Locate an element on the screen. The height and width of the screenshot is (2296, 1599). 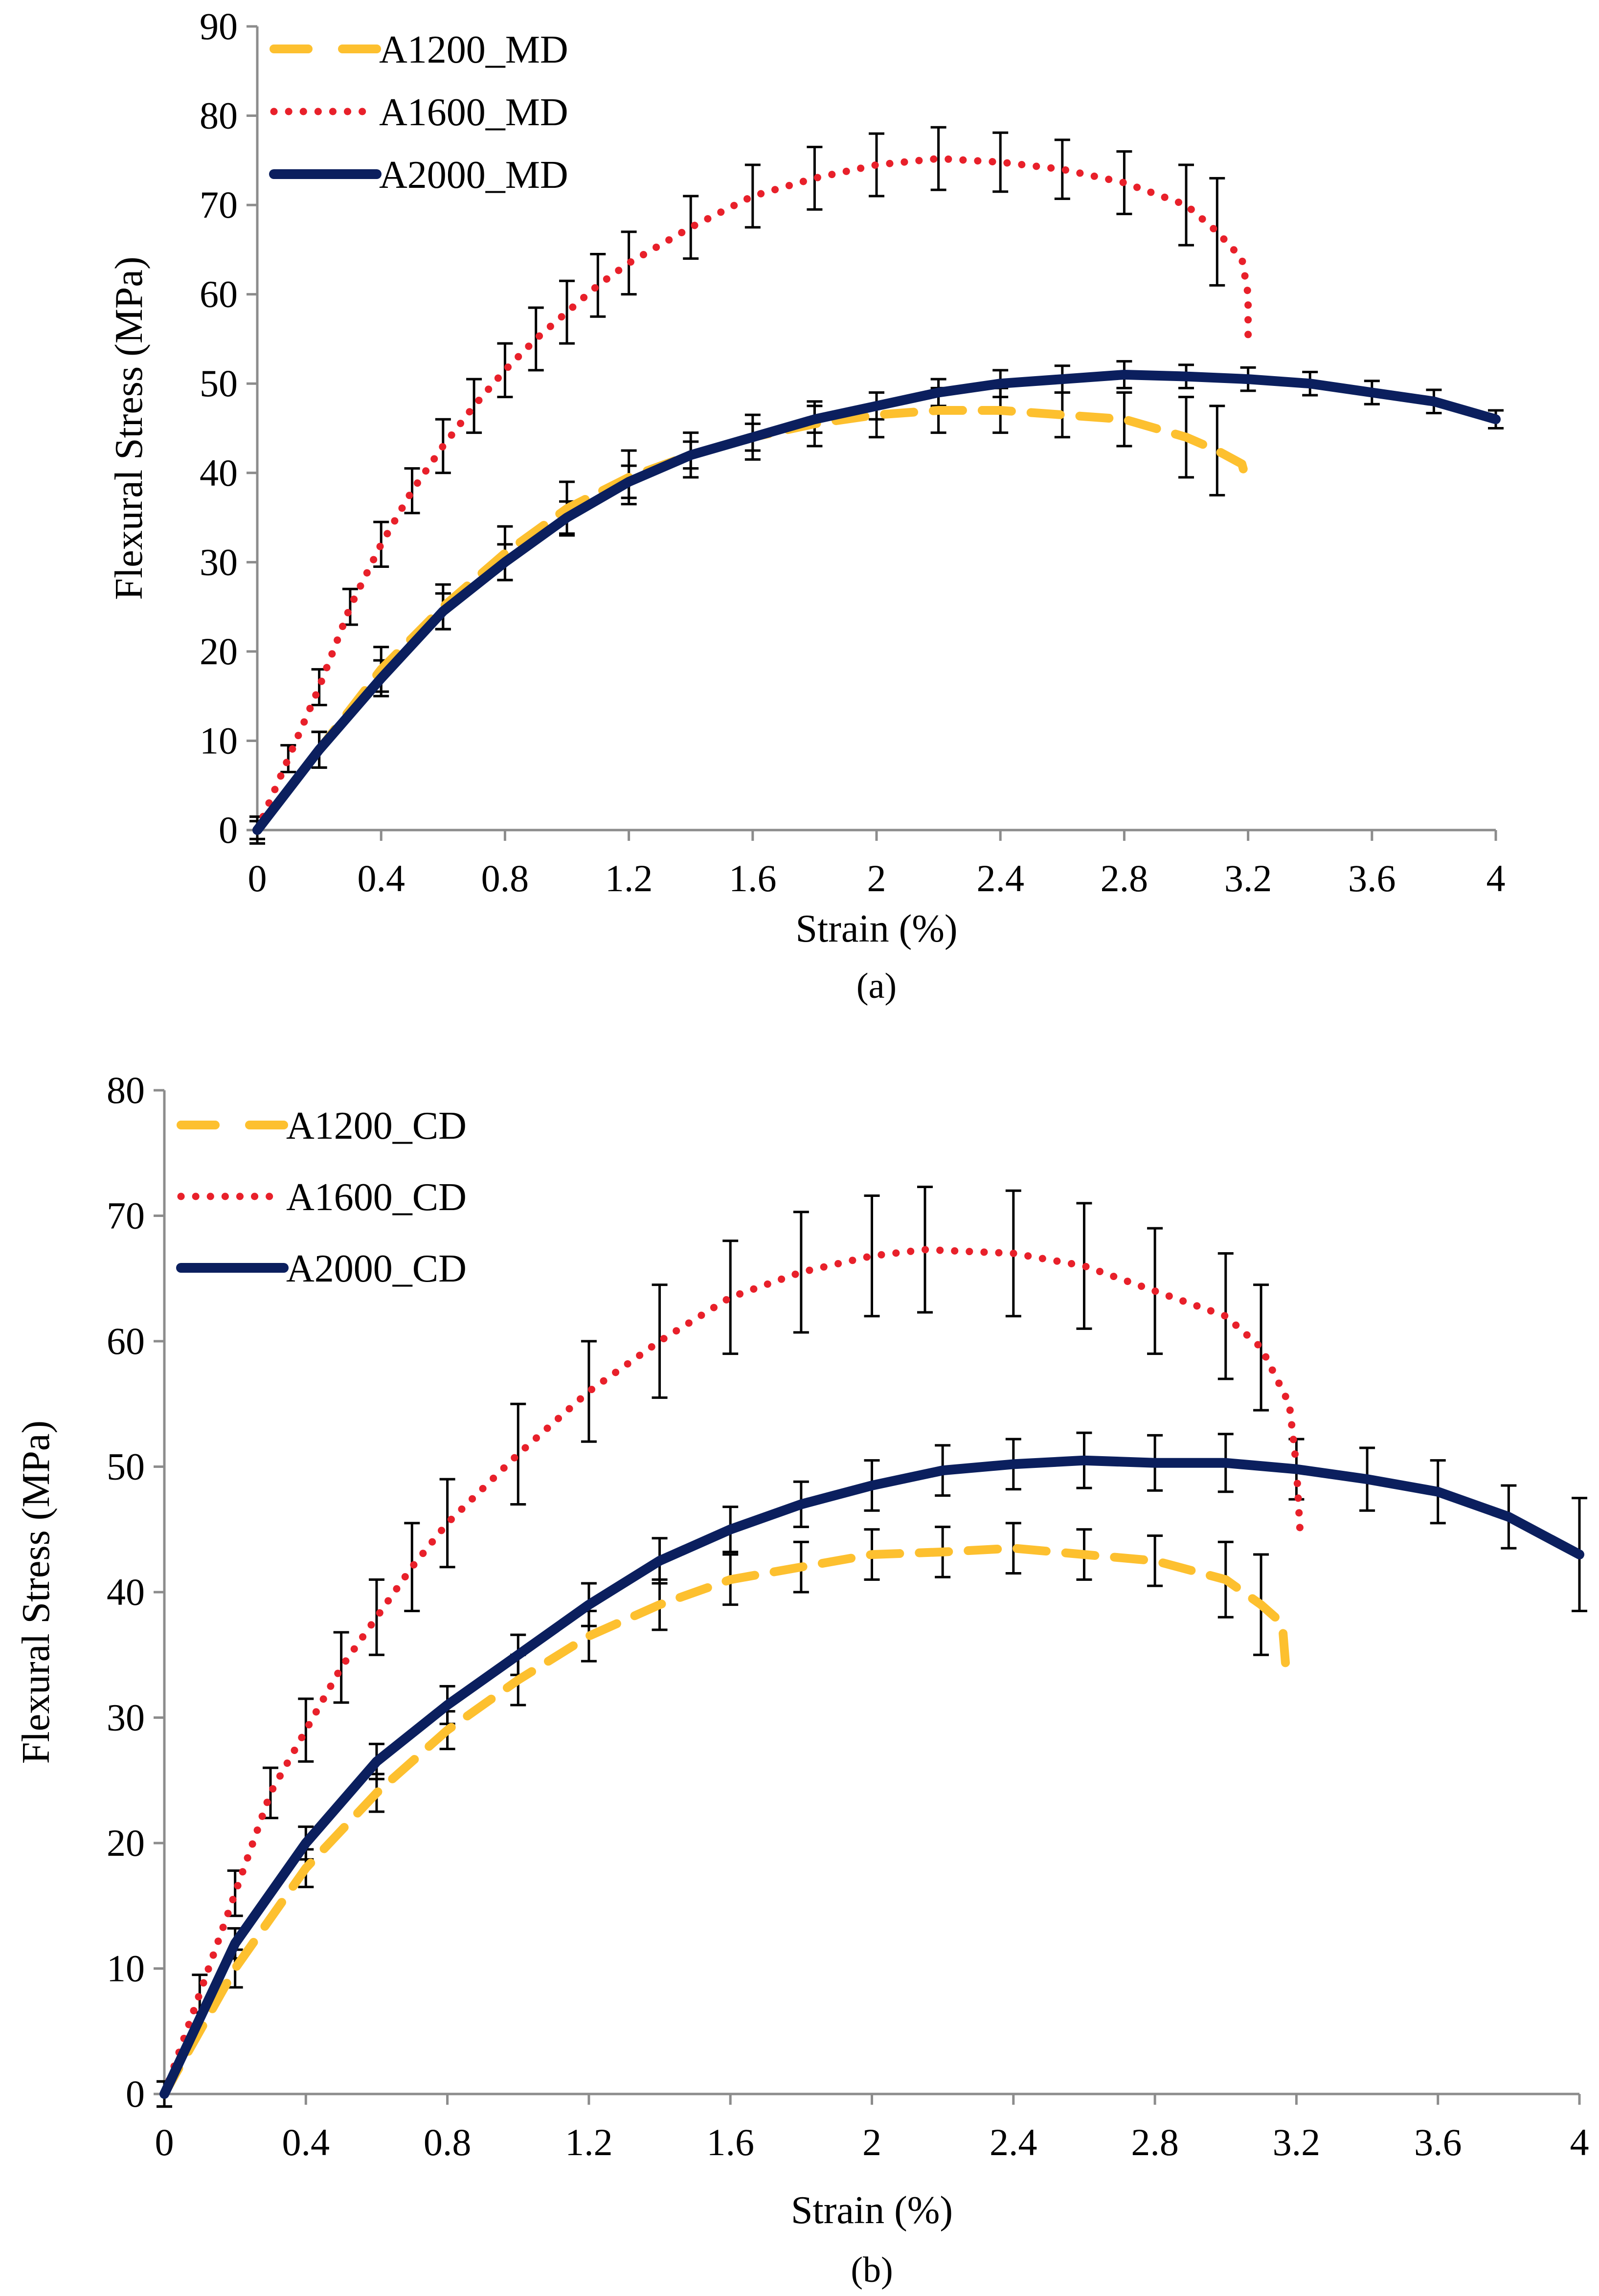
legend-label: A1200_CD is located at coordinates (376, 1126).